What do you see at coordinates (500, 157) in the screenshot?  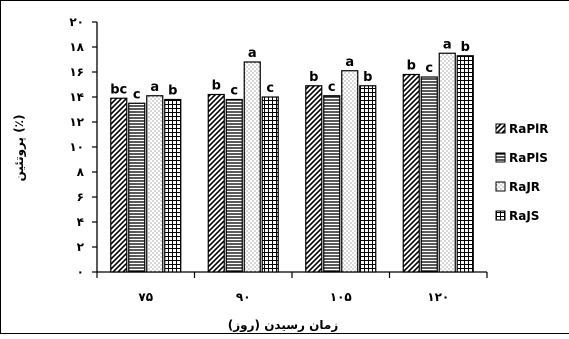 I see `legend-swatch-RaPlS` at bounding box center [500, 157].